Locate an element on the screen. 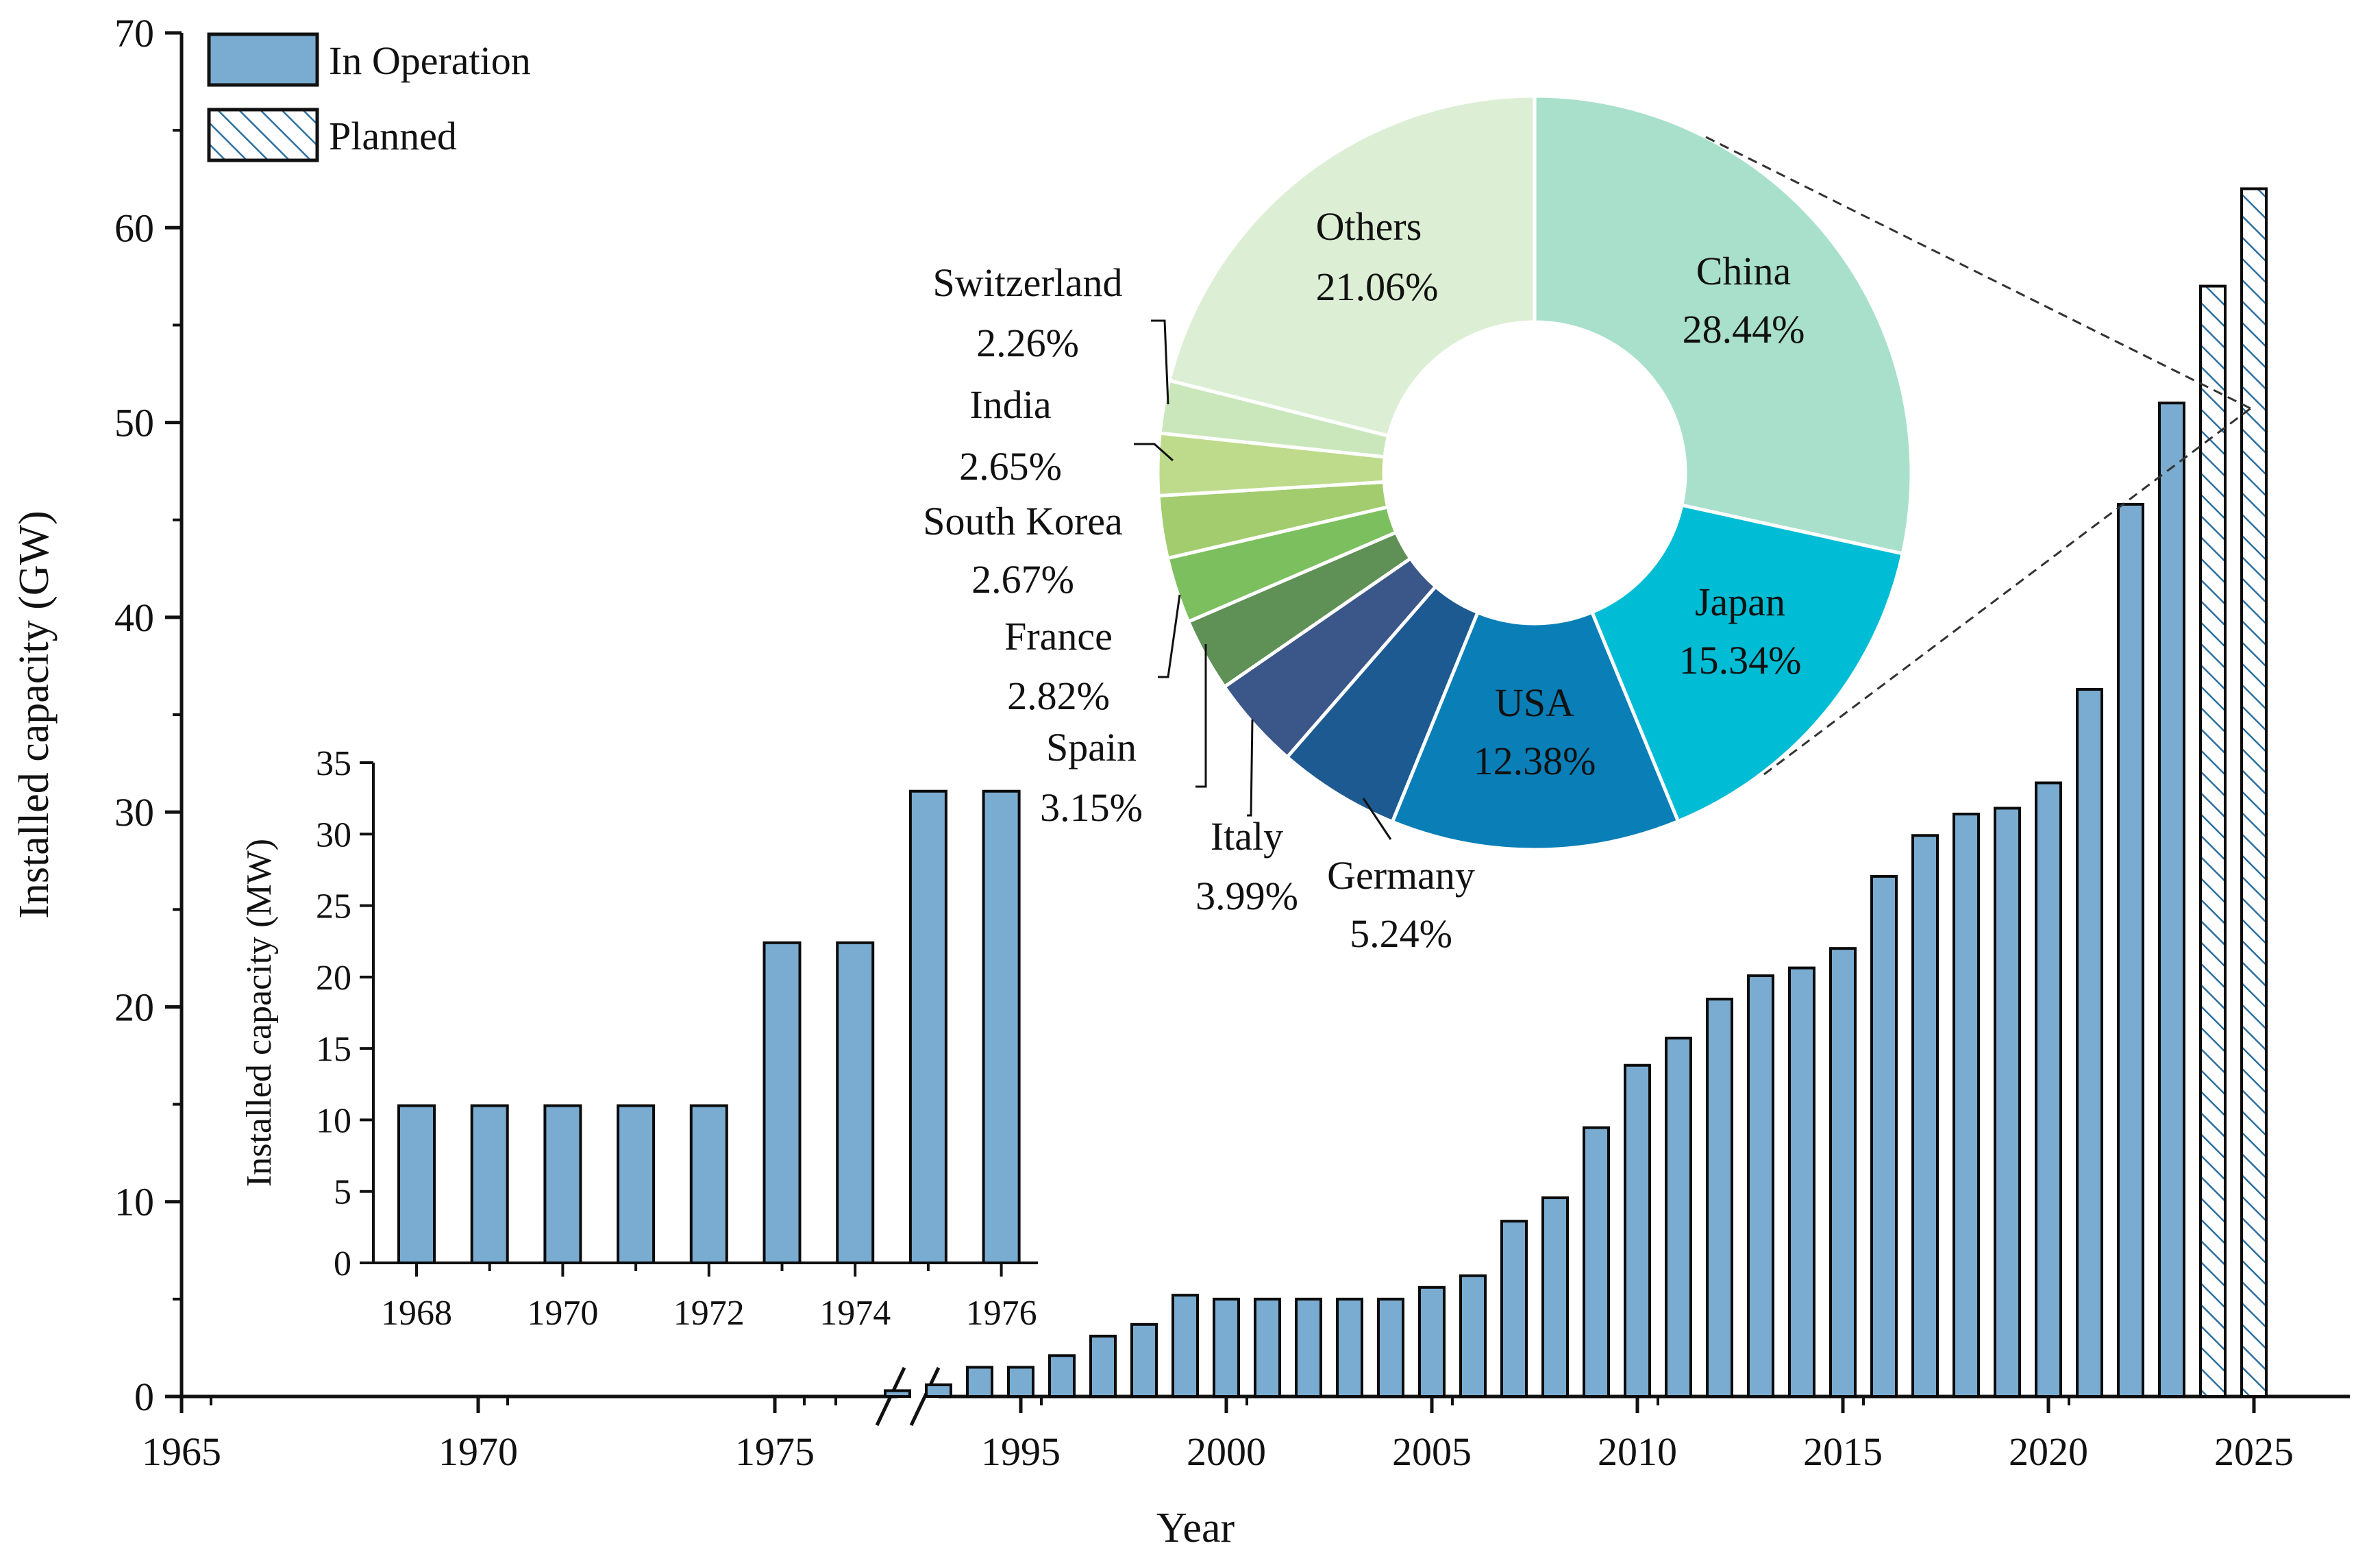 This screenshot has height=1563, width=2380. donut-pct-others: 21.06% is located at coordinates (1377, 287).